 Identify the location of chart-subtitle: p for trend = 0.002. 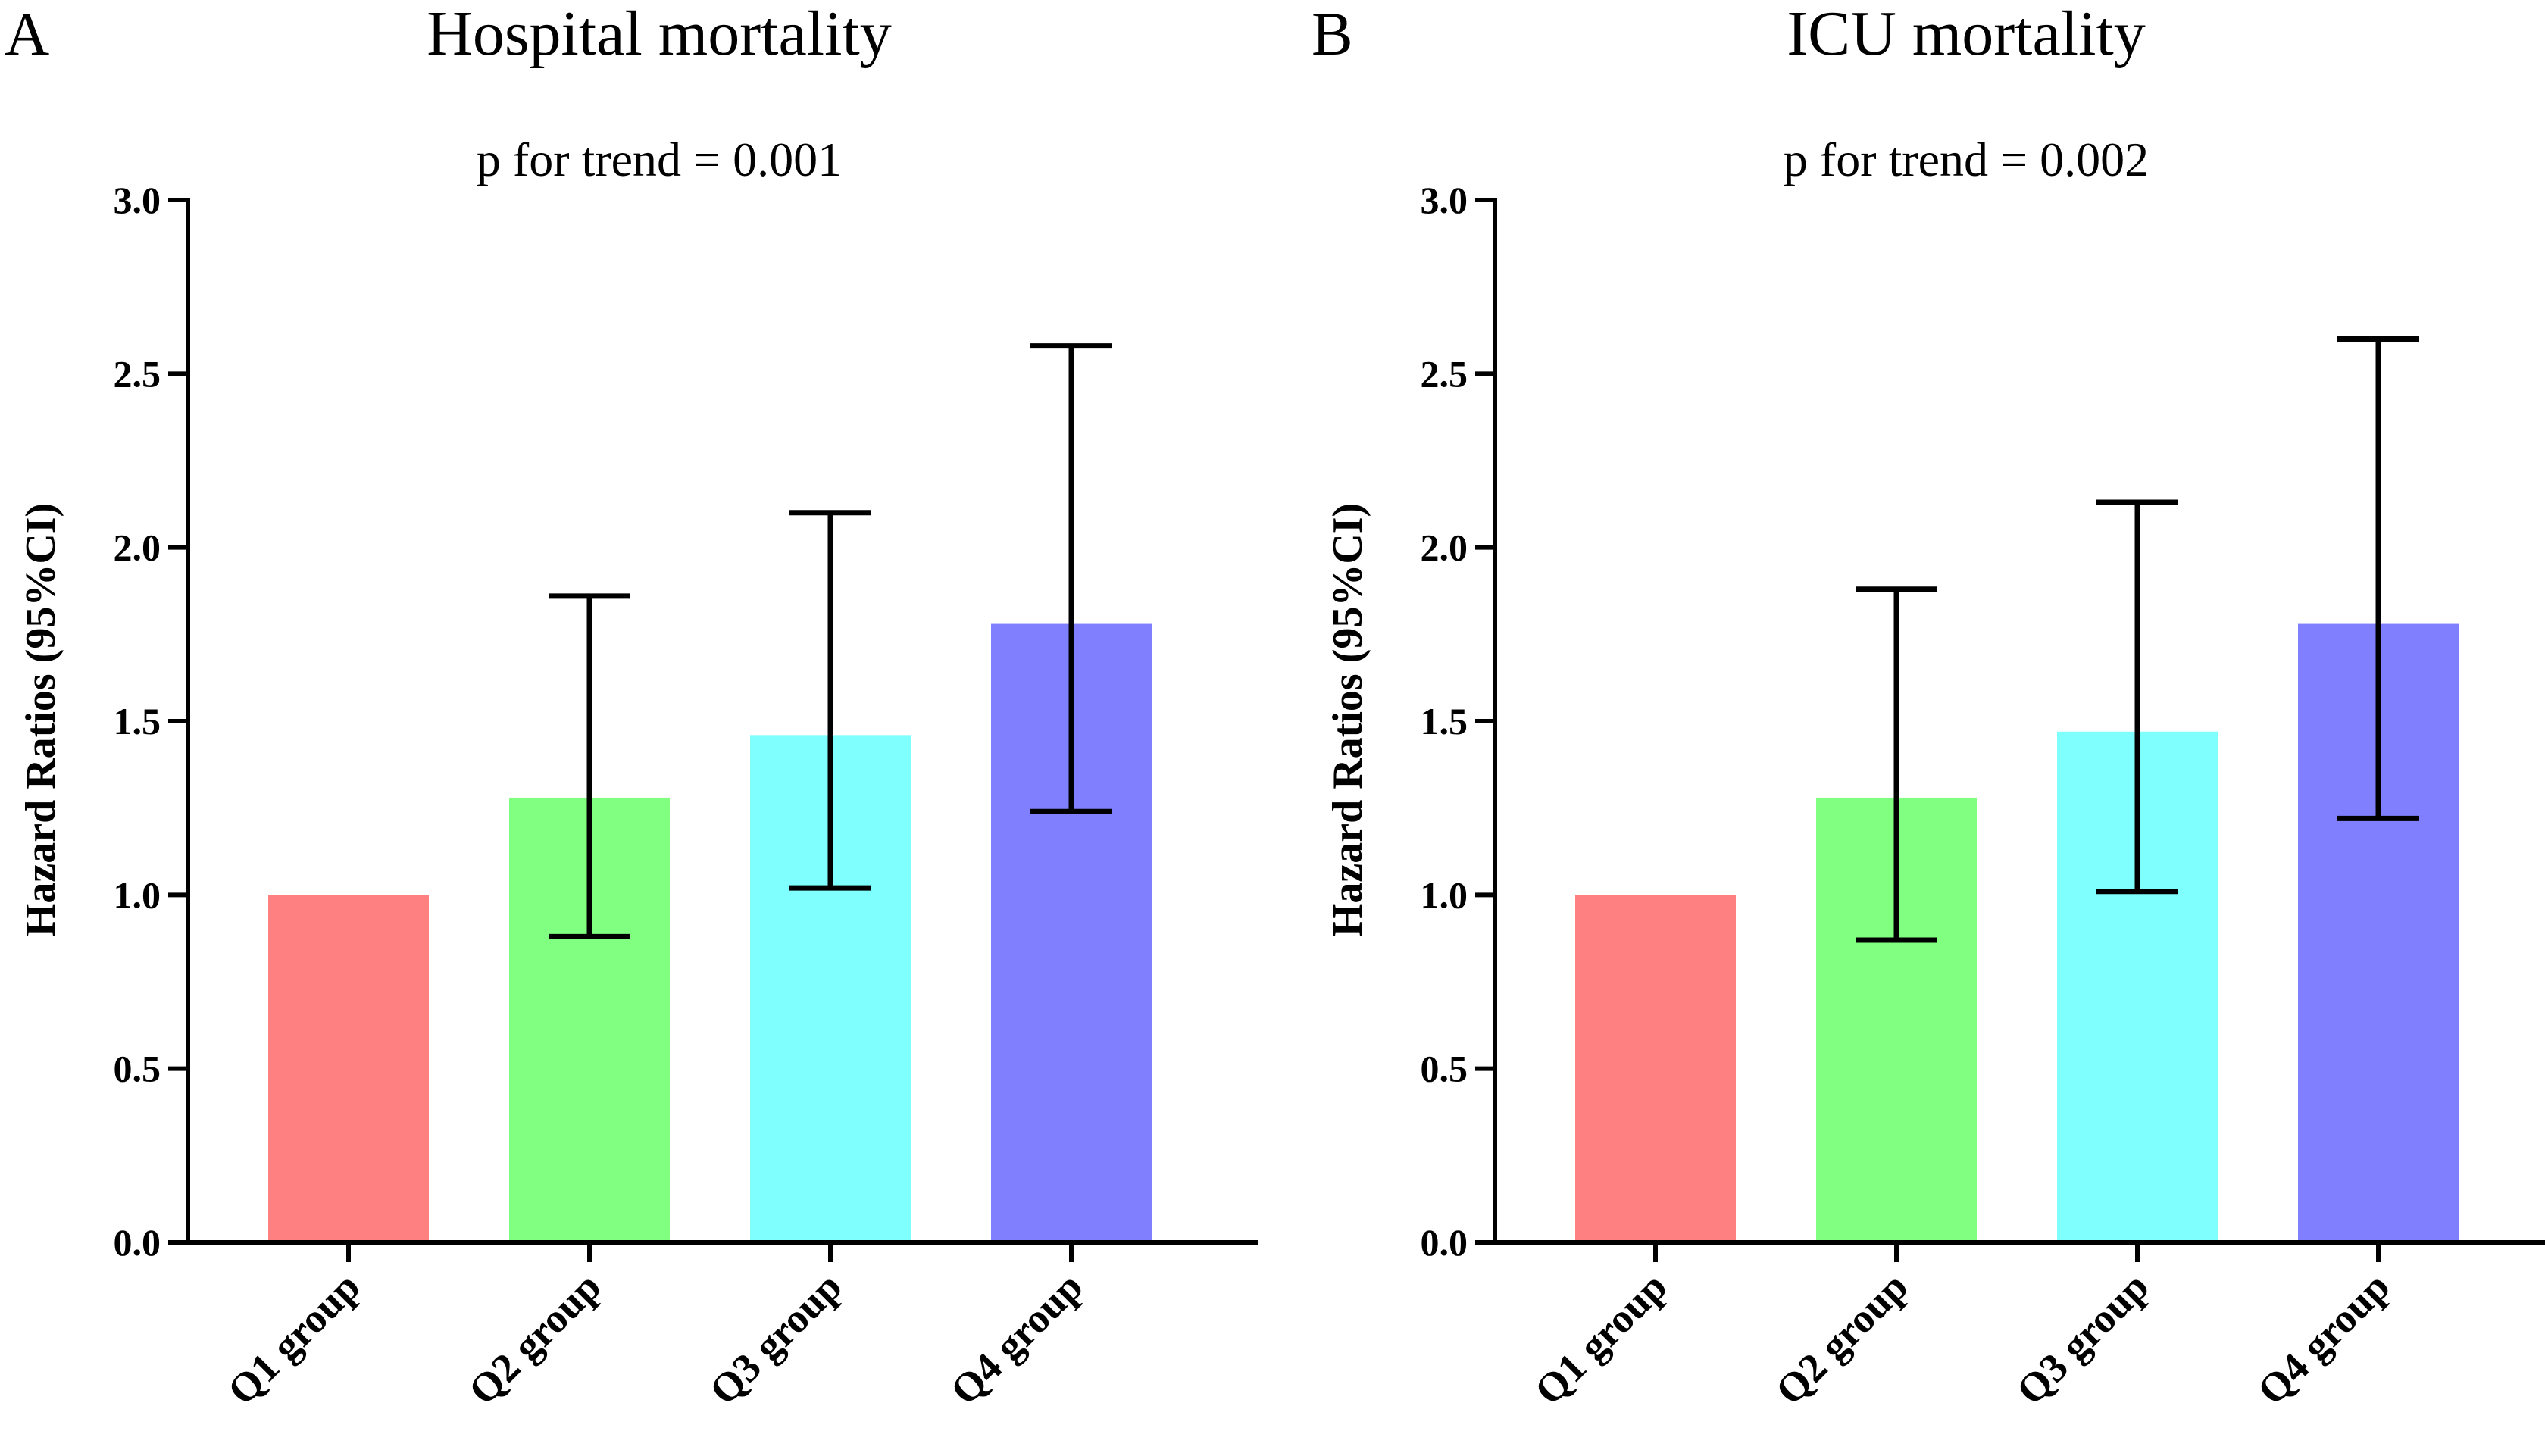
(1967, 159).